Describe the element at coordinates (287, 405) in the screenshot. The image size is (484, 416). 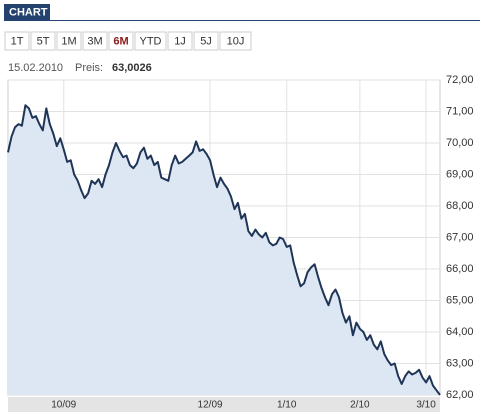
I see `x-tick-label: 1/10` at that location.